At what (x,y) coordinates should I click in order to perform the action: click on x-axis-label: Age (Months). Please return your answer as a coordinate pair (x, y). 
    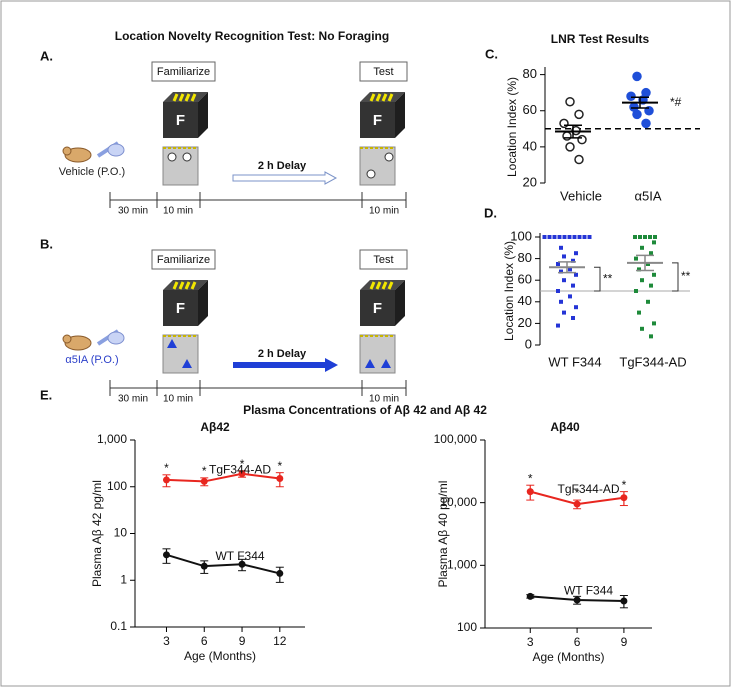
    Looking at the image, I should click on (568, 657).